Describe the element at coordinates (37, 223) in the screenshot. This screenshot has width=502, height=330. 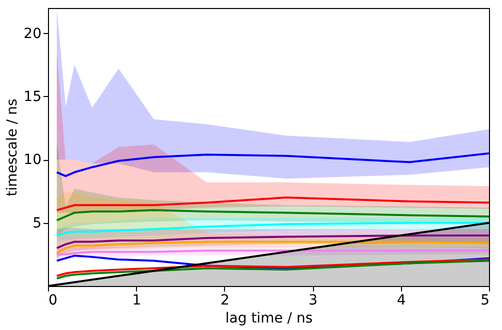
I see `y-tick-label: 5` at that location.